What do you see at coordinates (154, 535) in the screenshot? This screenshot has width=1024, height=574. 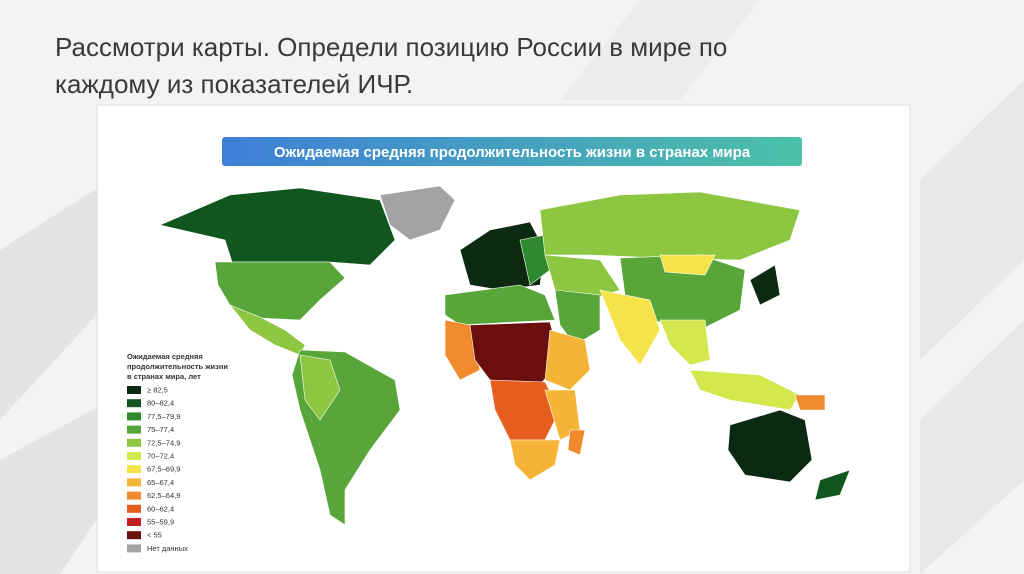 I see `legend-label: < 55` at bounding box center [154, 535].